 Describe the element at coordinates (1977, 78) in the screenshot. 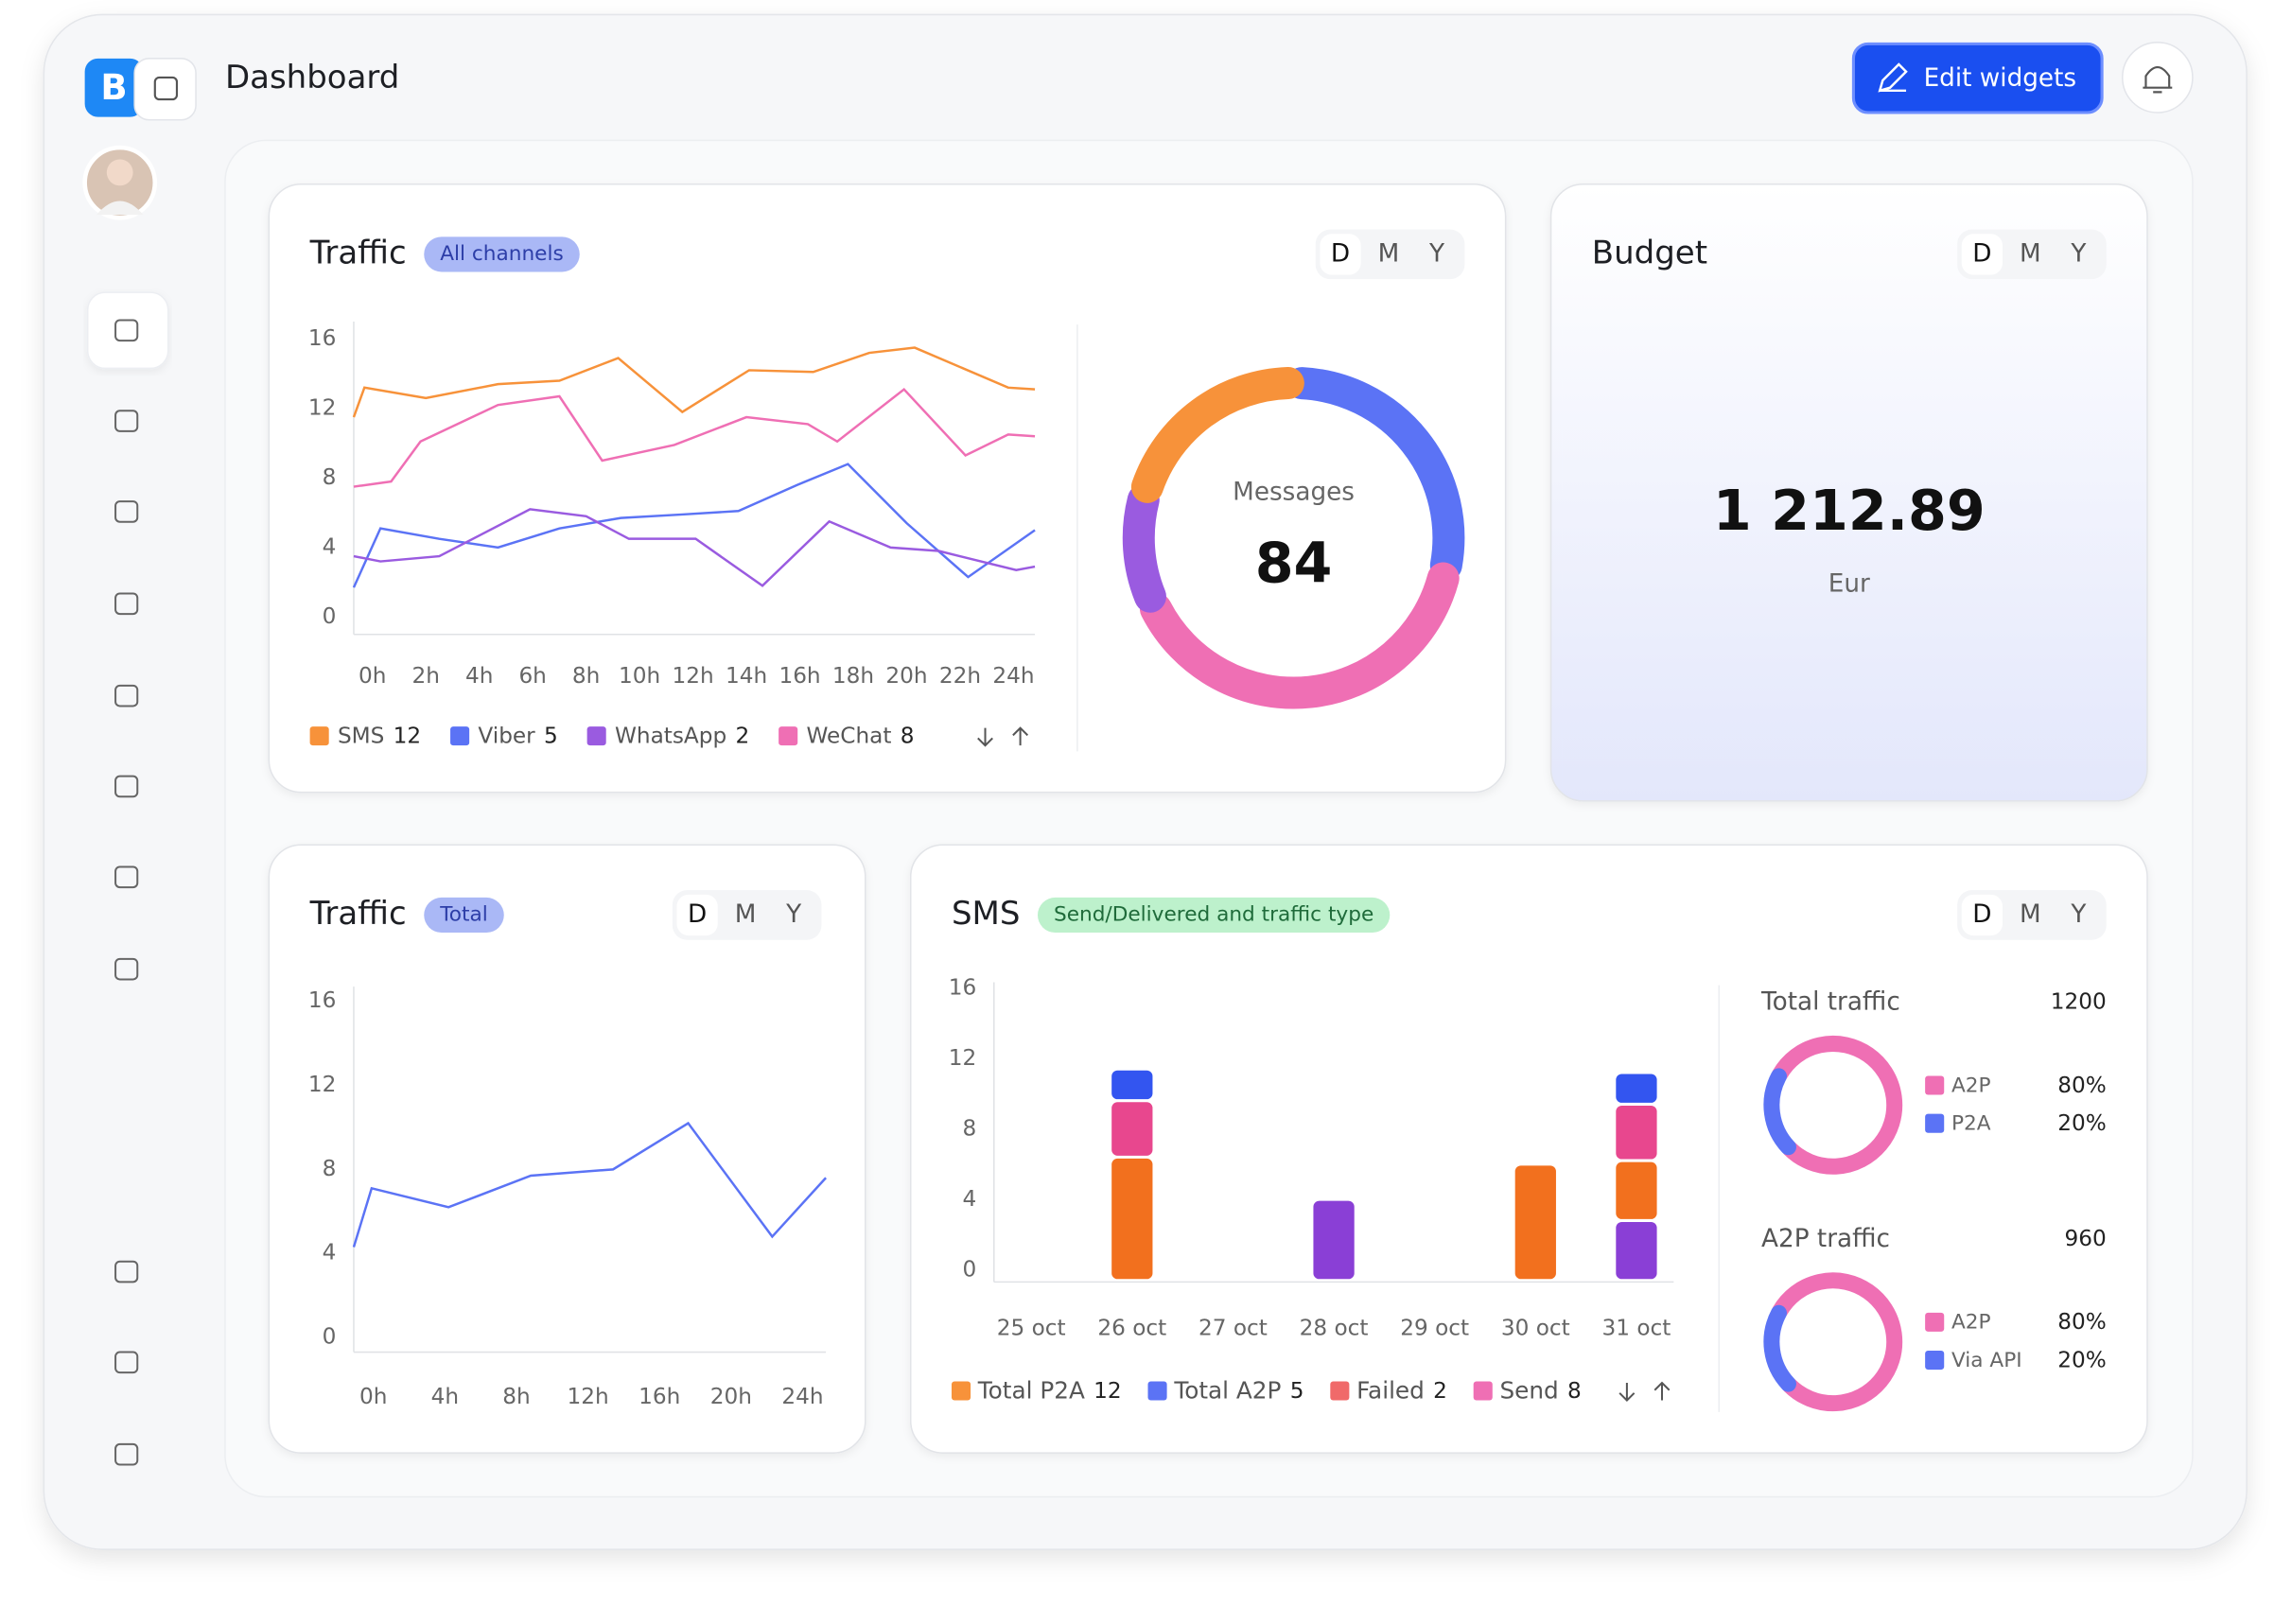

I see `edit-widgets-button` at that location.